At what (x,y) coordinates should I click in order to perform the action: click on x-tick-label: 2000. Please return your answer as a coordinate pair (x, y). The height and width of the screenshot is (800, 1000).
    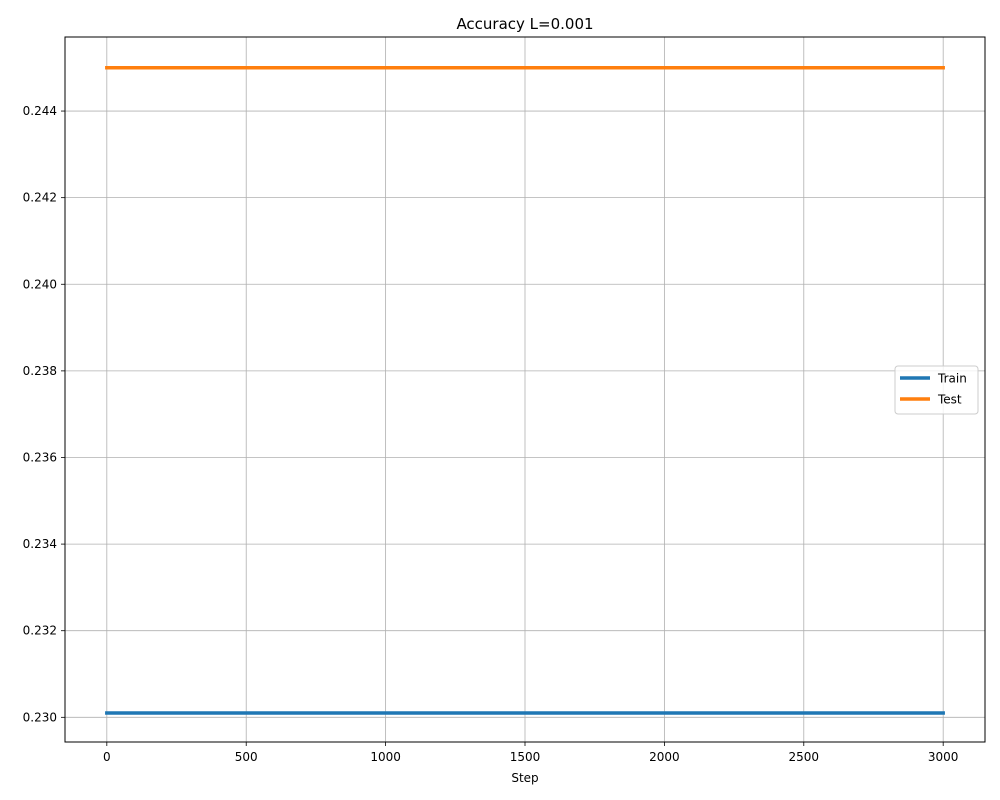
    Looking at the image, I should click on (664, 757).